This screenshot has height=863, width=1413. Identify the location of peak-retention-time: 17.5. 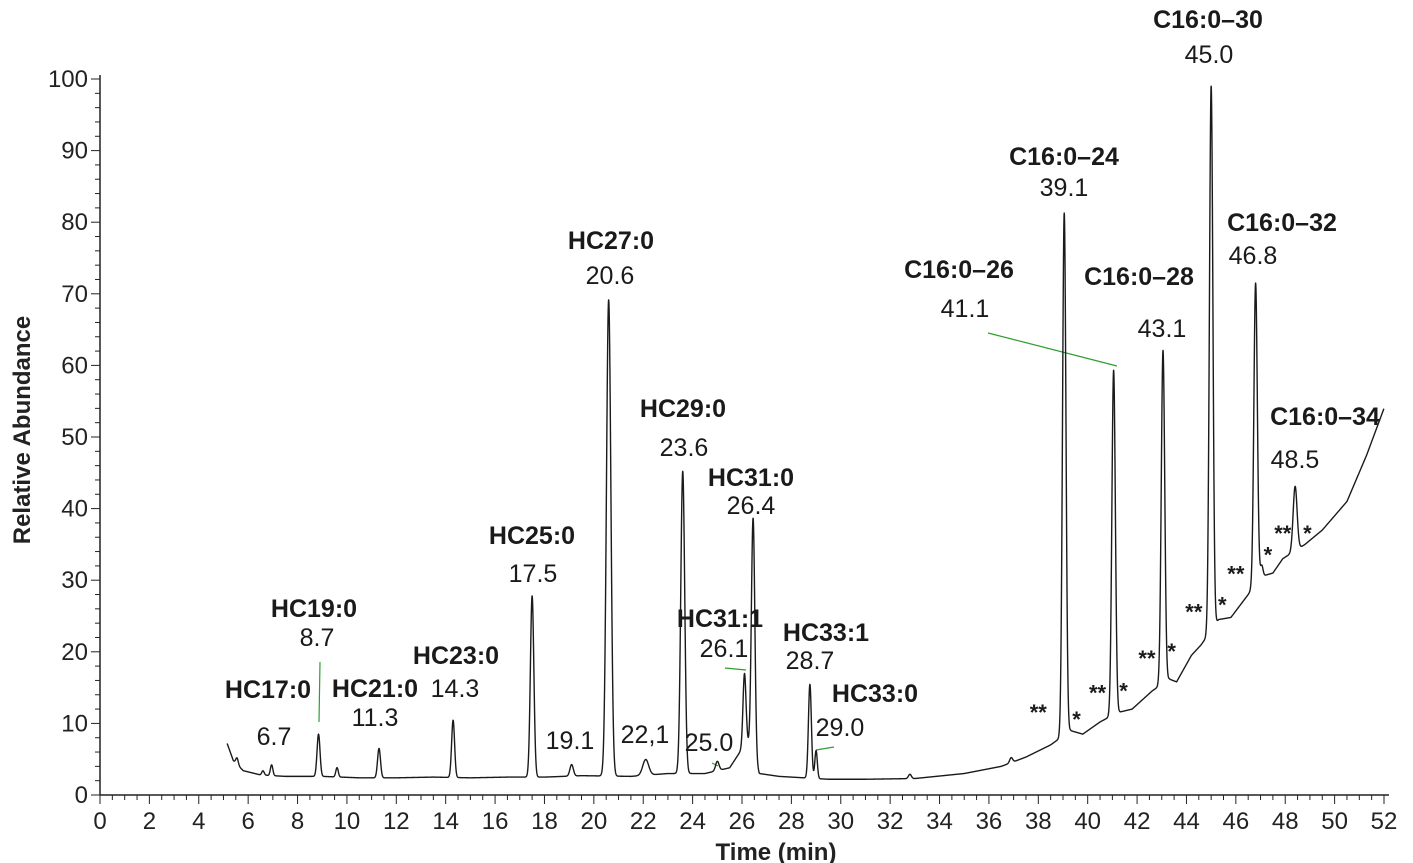
(533, 574).